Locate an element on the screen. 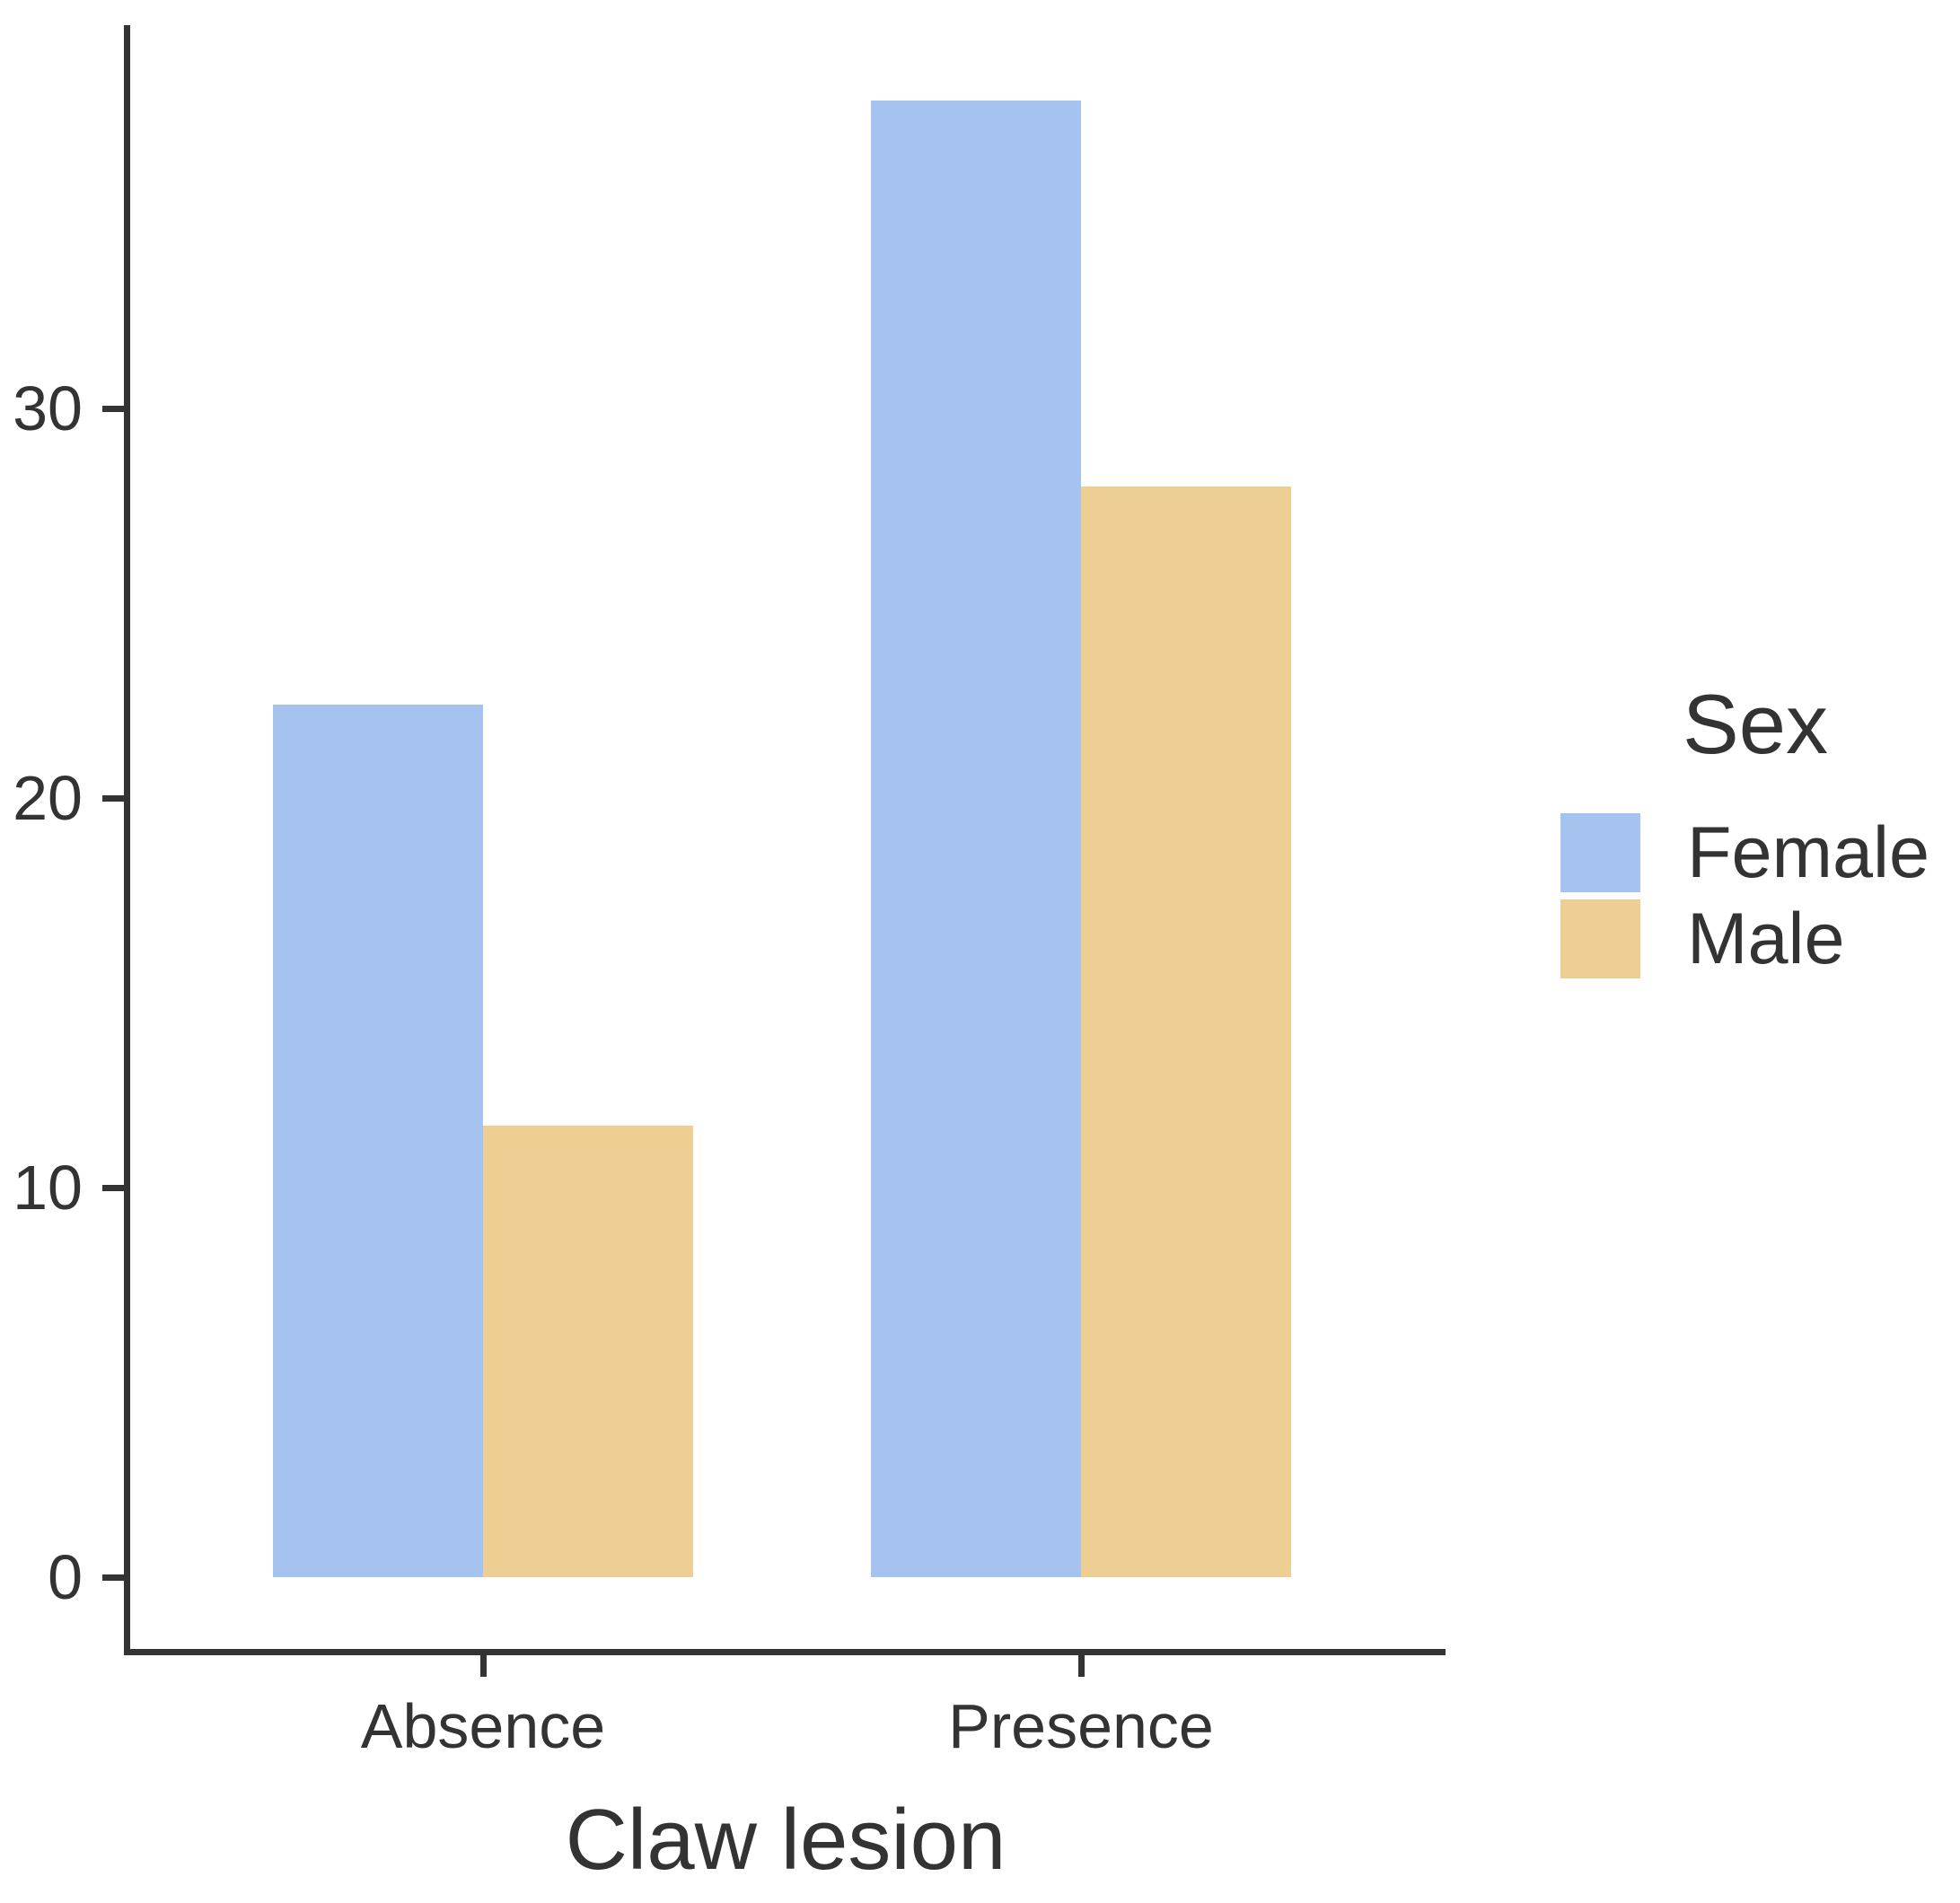  x-tick-label-absence: Absence is located at coordinates (483, 1726).